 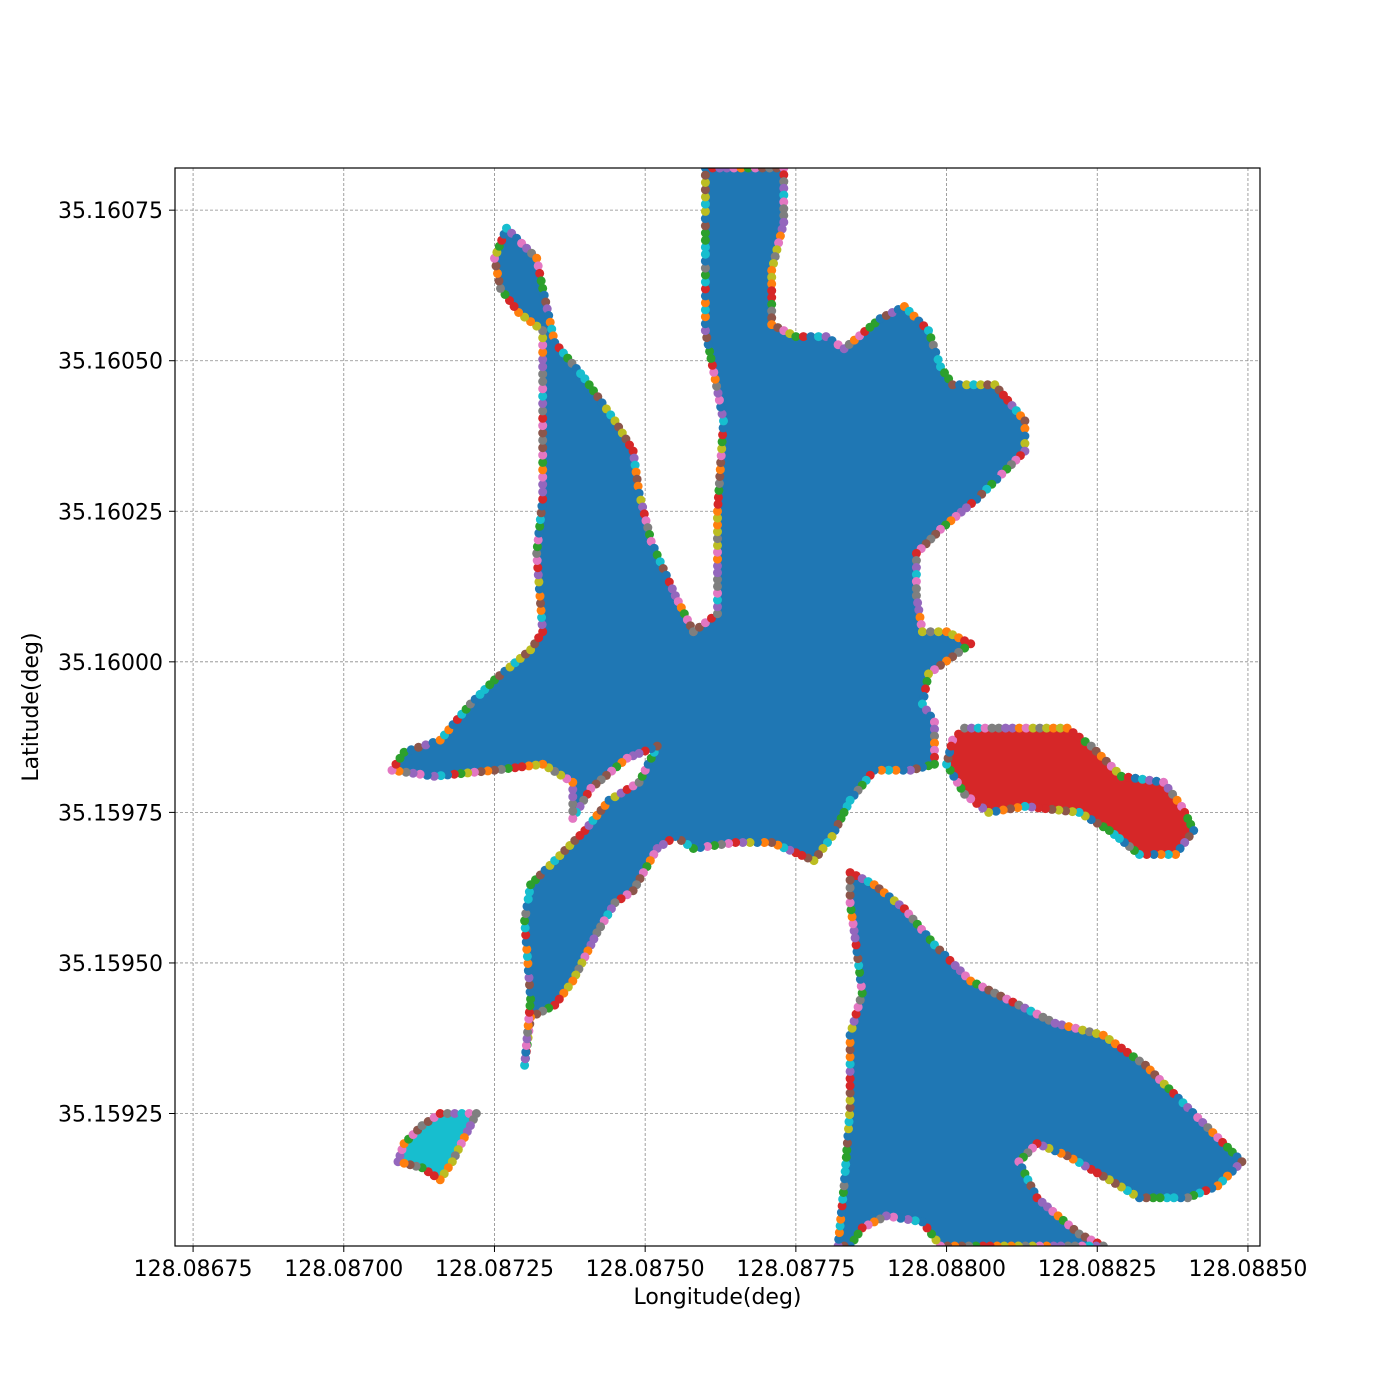 I want to click on x-axis-label: Longitude(deg), so click(x=717, y=1297).